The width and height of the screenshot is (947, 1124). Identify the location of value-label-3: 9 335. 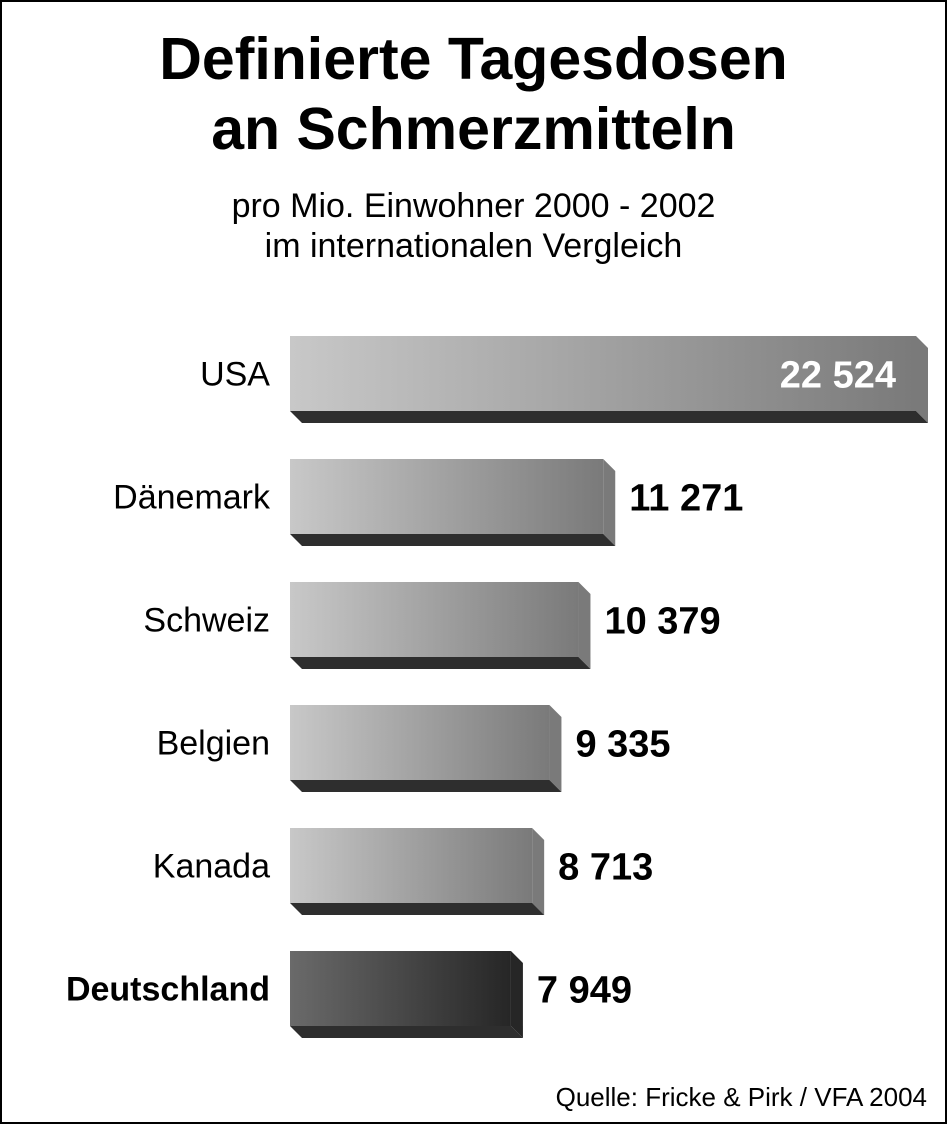
(622, 745).